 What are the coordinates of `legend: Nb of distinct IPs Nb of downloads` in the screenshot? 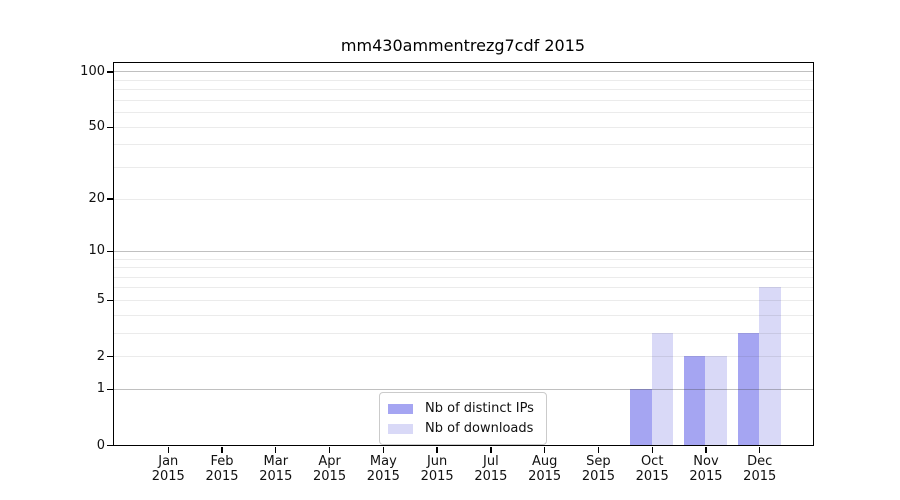 It's located at (463, 418).